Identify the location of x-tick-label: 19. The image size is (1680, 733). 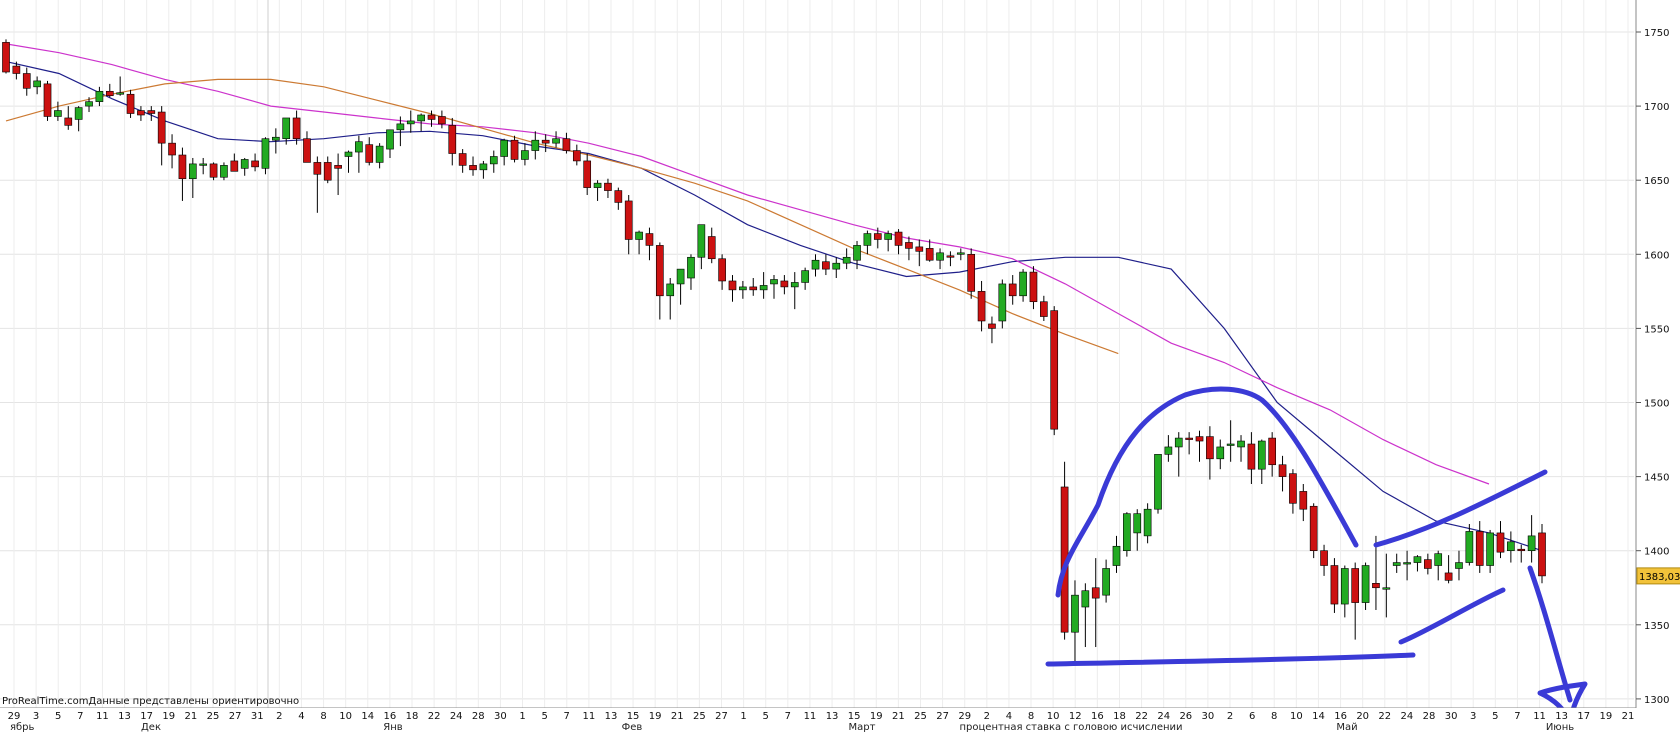
(876, 716).